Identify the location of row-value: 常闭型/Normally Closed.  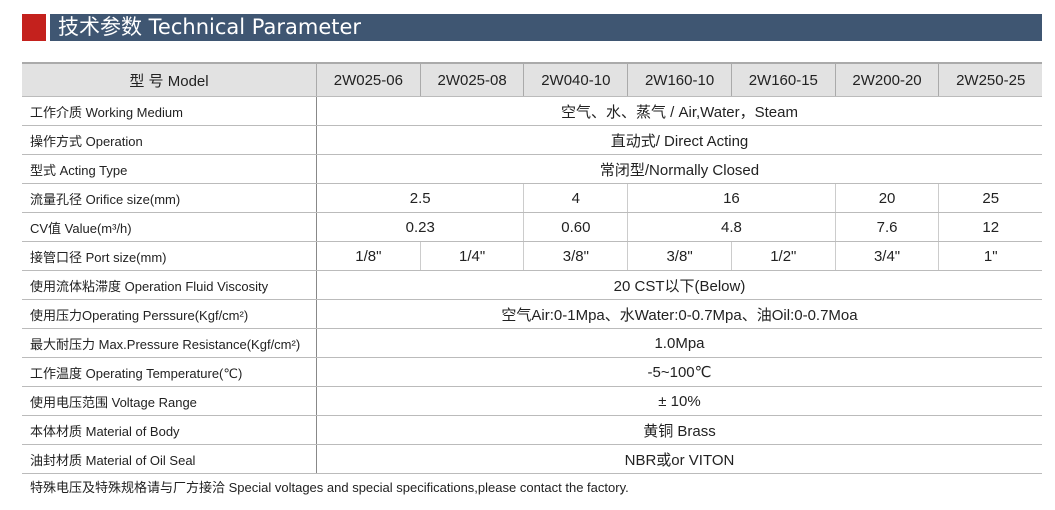
(679, 169).